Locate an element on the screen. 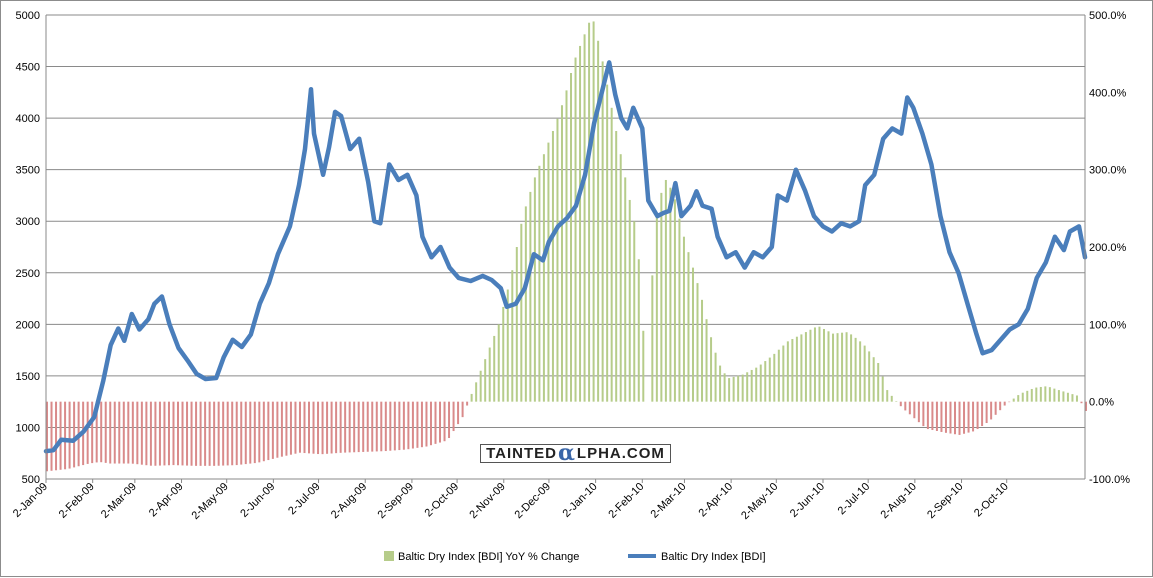 This screenshot has height=578, width=1153. left-tick-label: 4500 is located at coordinates (28, 68).